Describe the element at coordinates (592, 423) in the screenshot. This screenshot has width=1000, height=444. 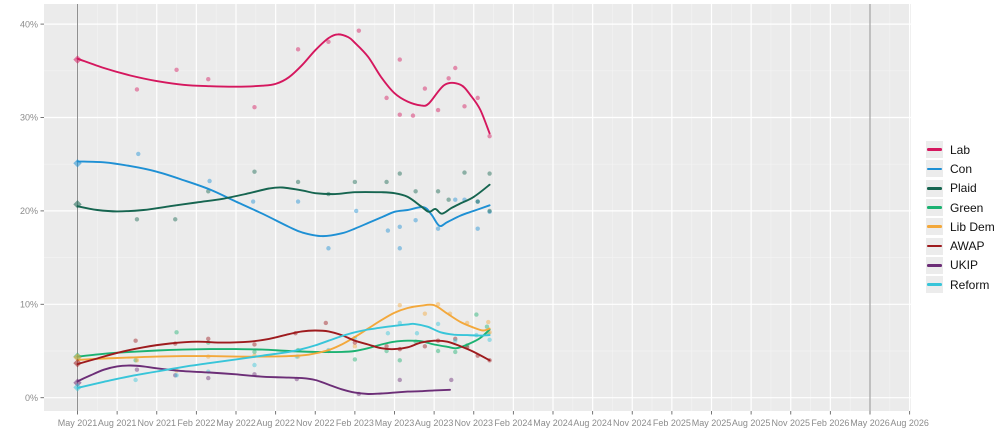
I see `x-axis-label: Aug 2024` at that location.